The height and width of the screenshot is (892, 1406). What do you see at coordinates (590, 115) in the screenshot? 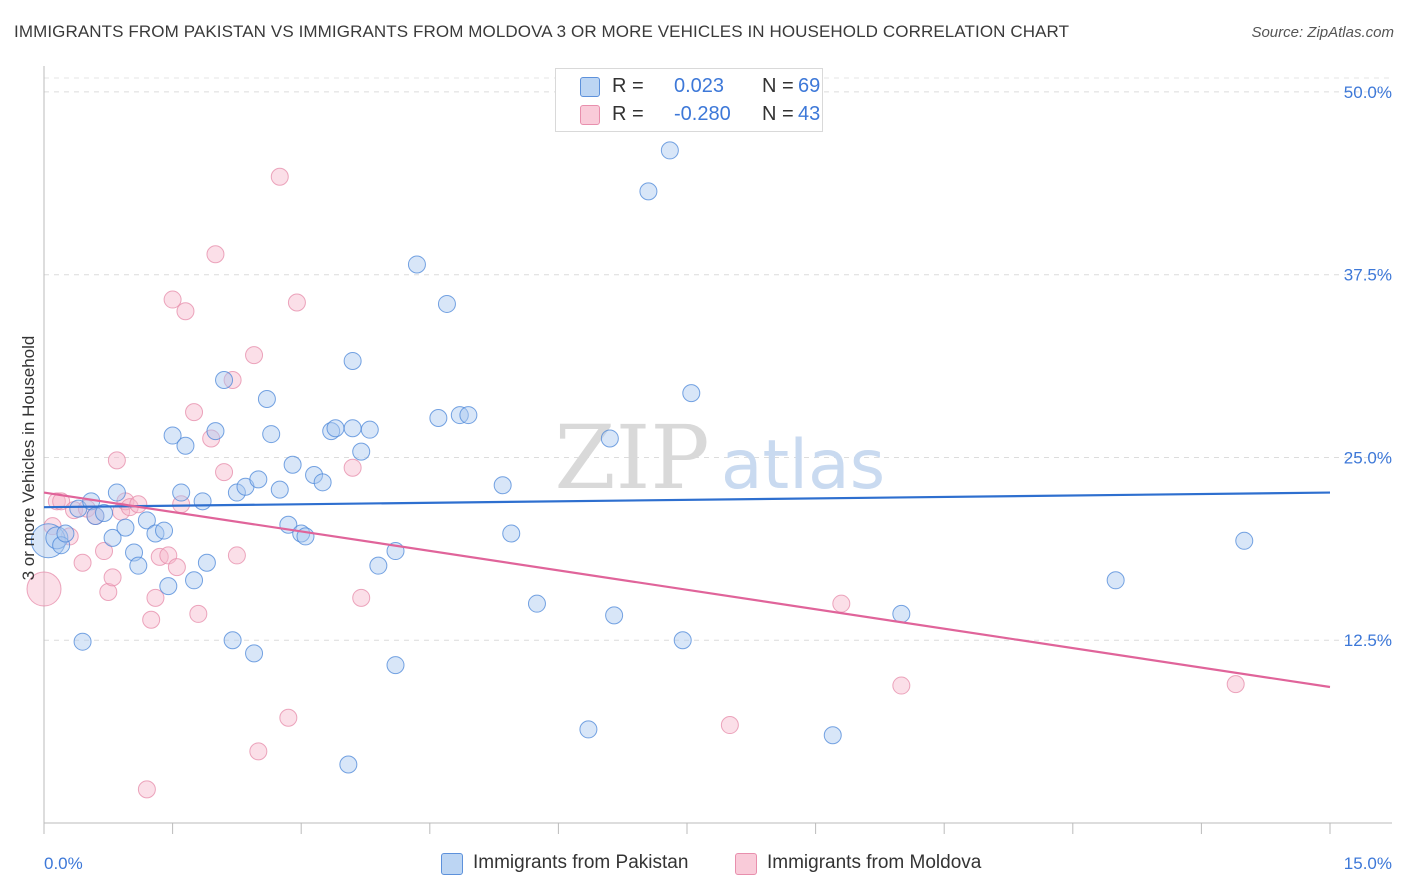
I see `moldova-swatch` at bounding box center [590, 115].